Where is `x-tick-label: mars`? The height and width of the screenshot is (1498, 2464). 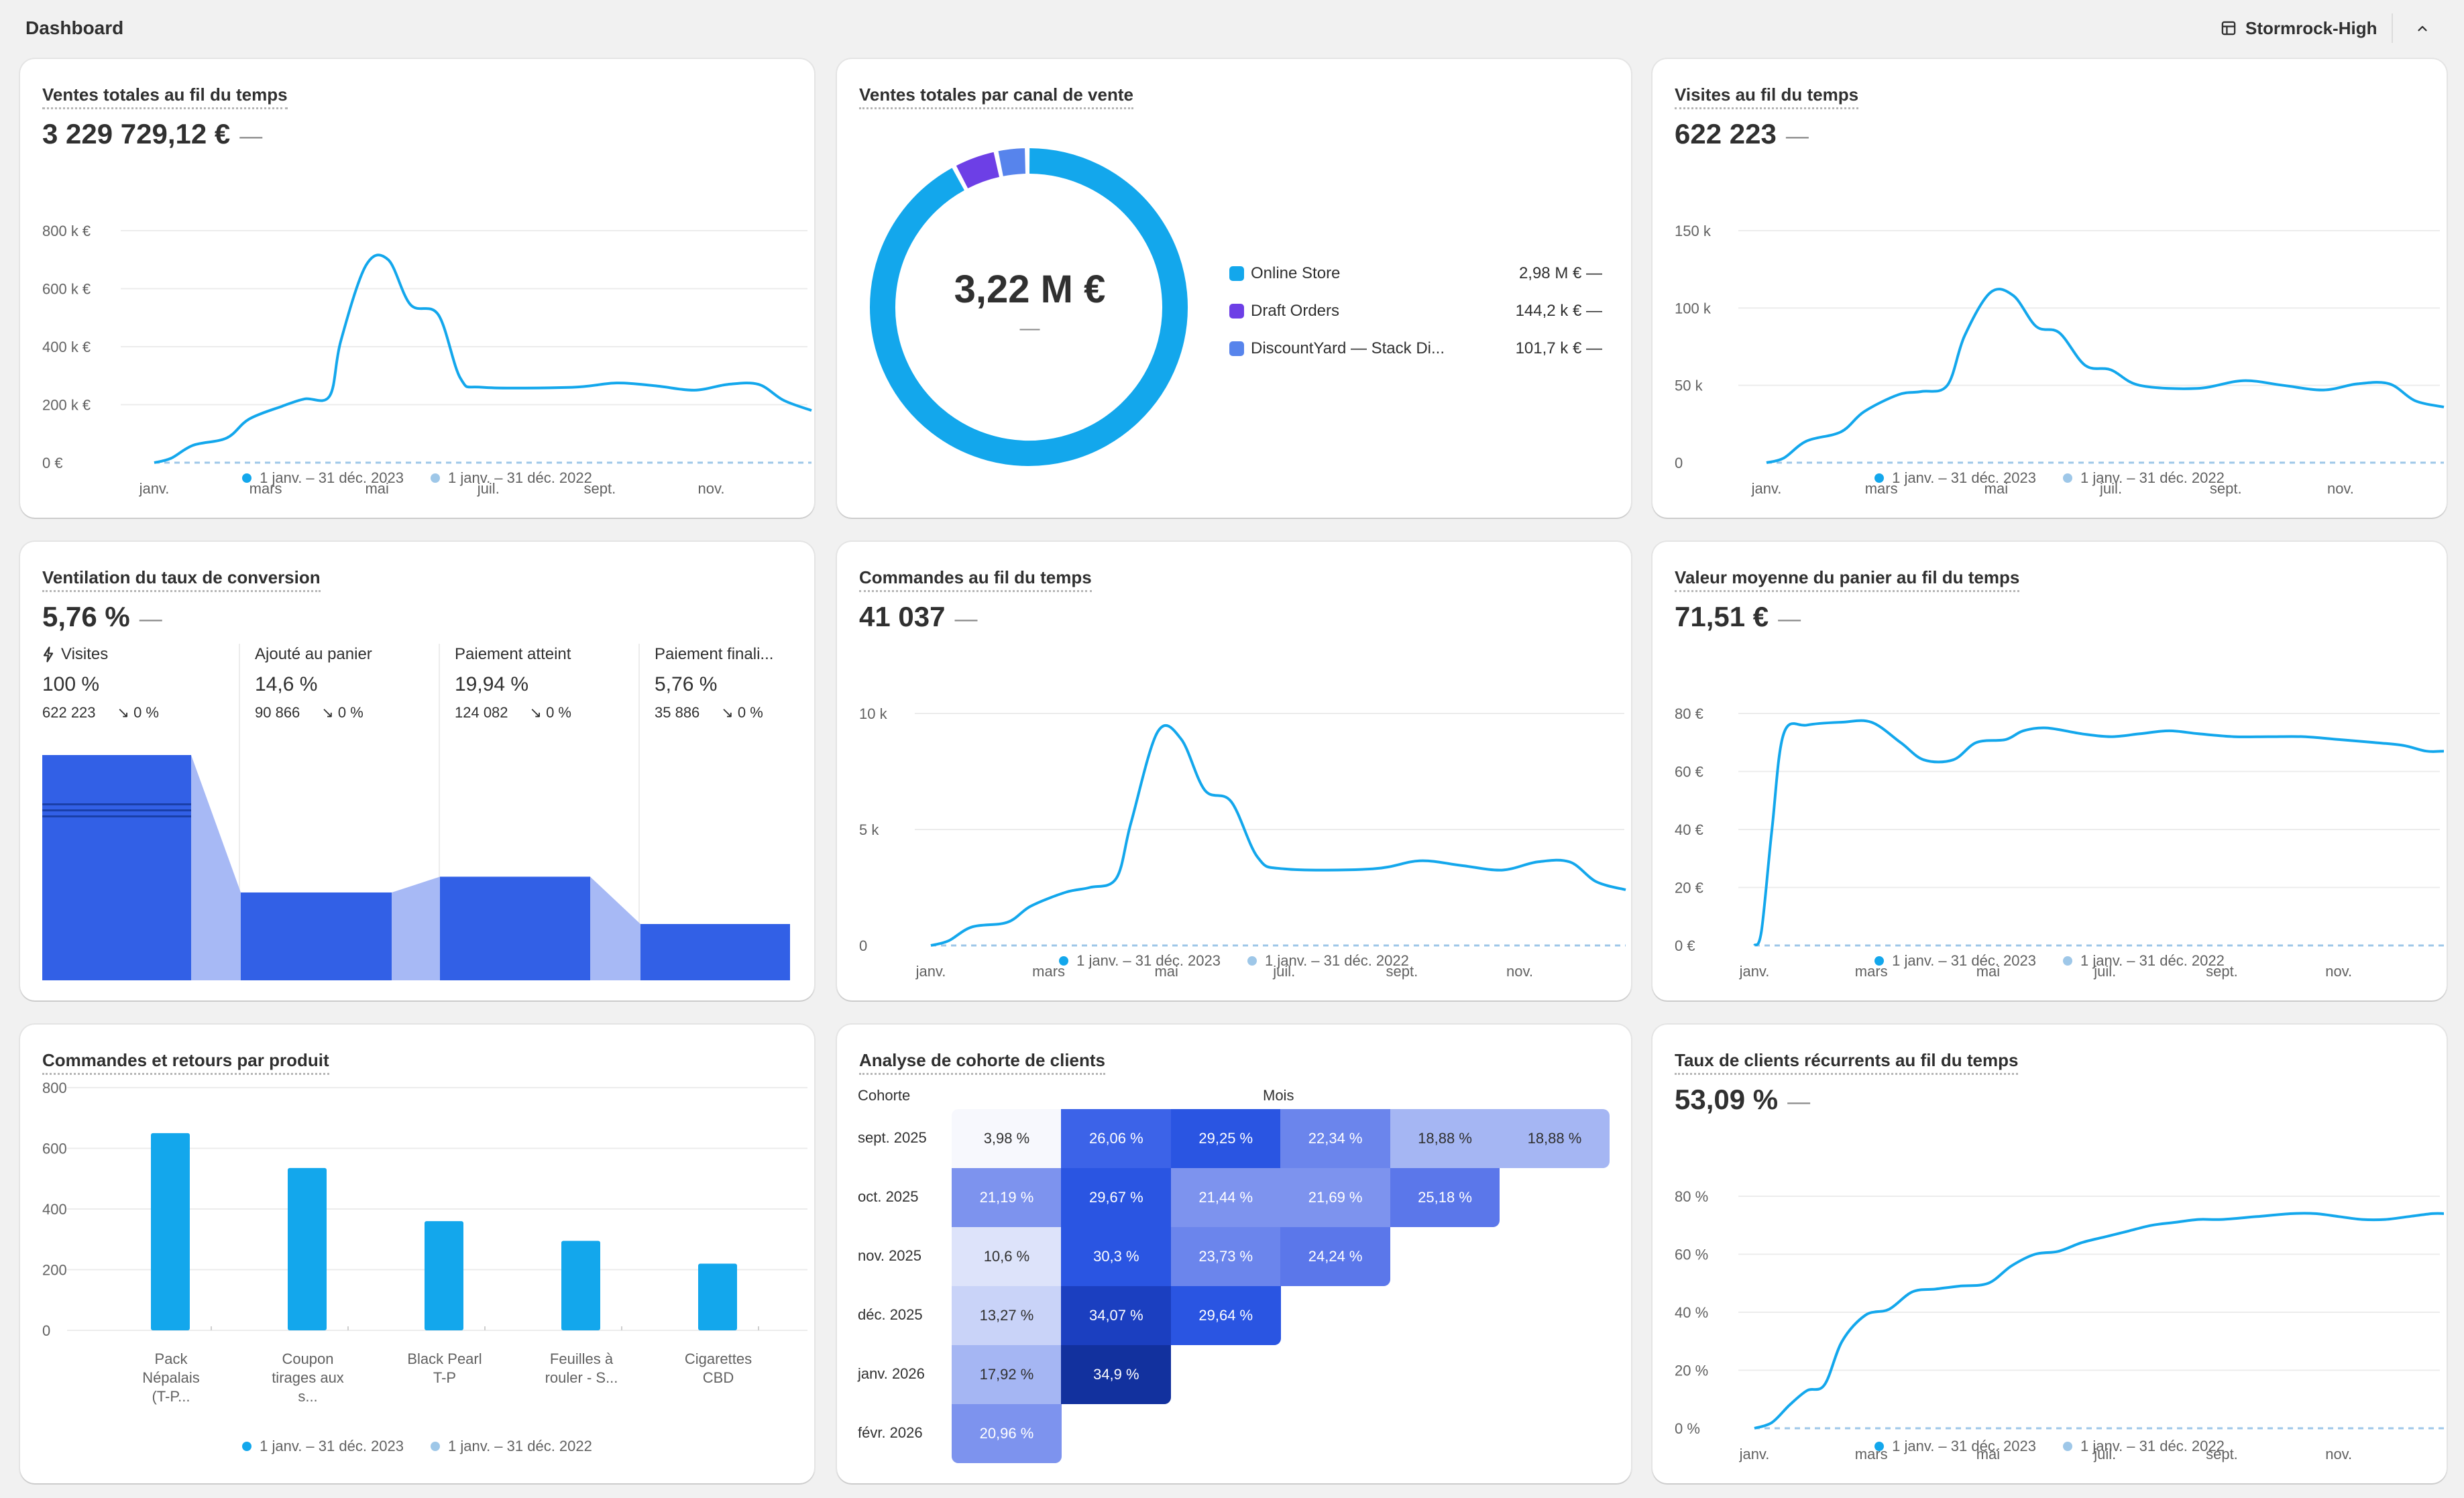
x-tick-label: mars is located at coordinates (265, 488).